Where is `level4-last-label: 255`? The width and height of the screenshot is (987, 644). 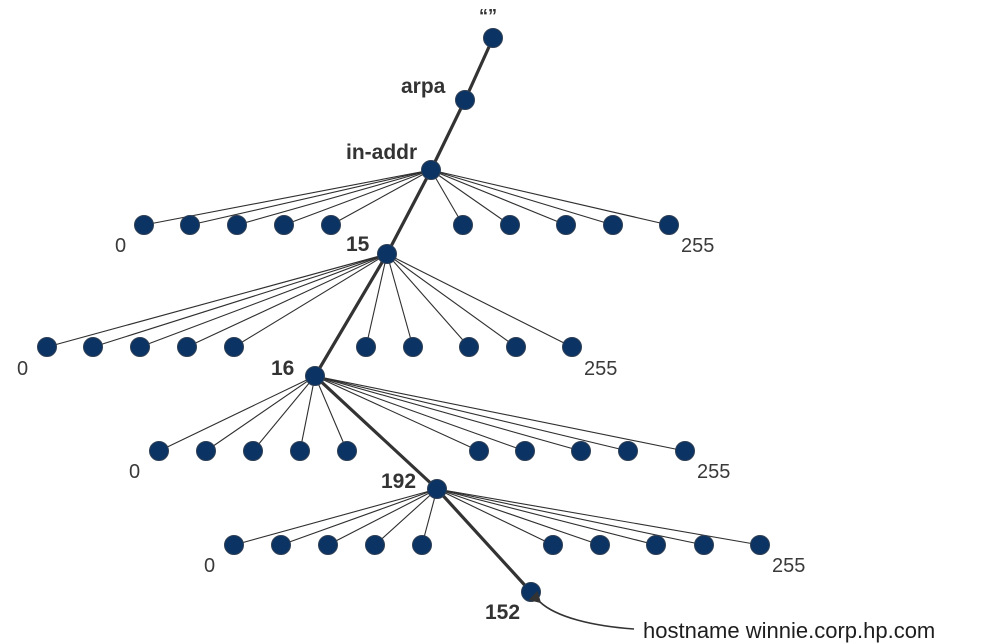
level4-last-label: 255 is located at coordinates (788, 566).